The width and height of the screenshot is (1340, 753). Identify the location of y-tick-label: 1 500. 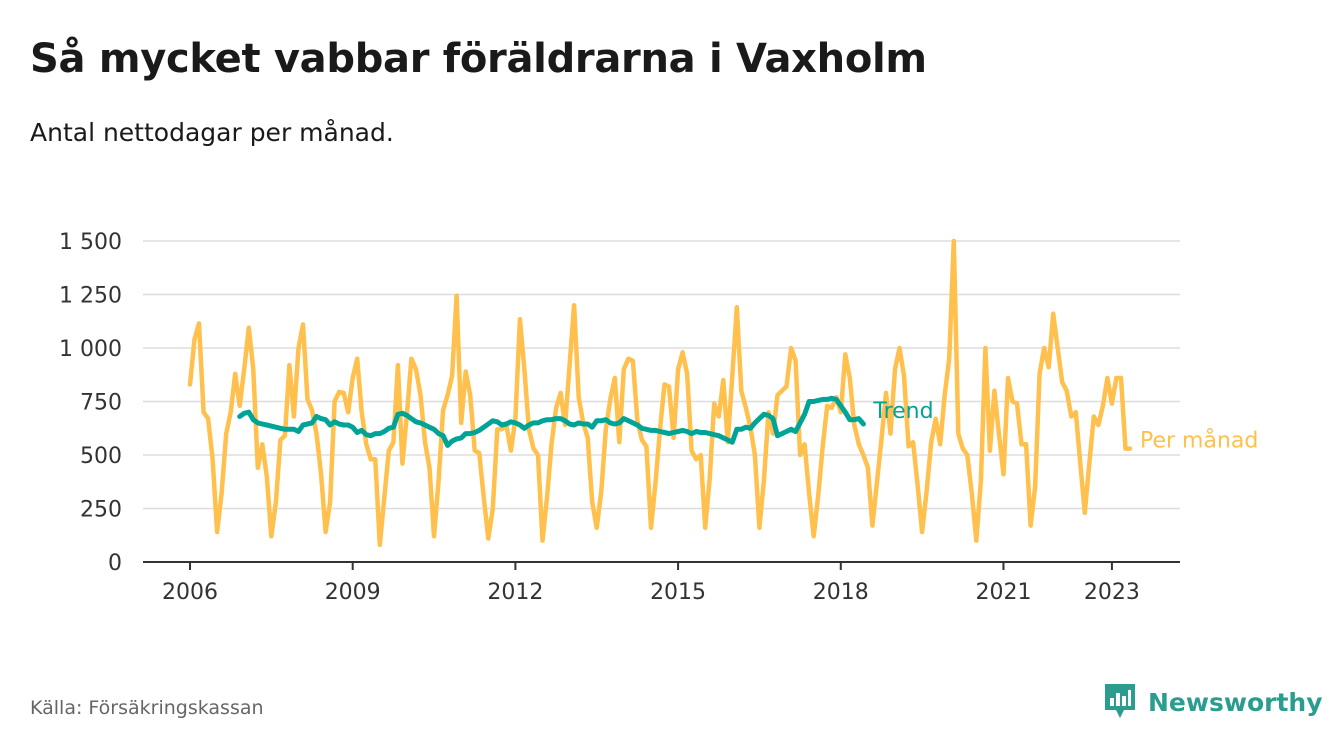
(90, 242).